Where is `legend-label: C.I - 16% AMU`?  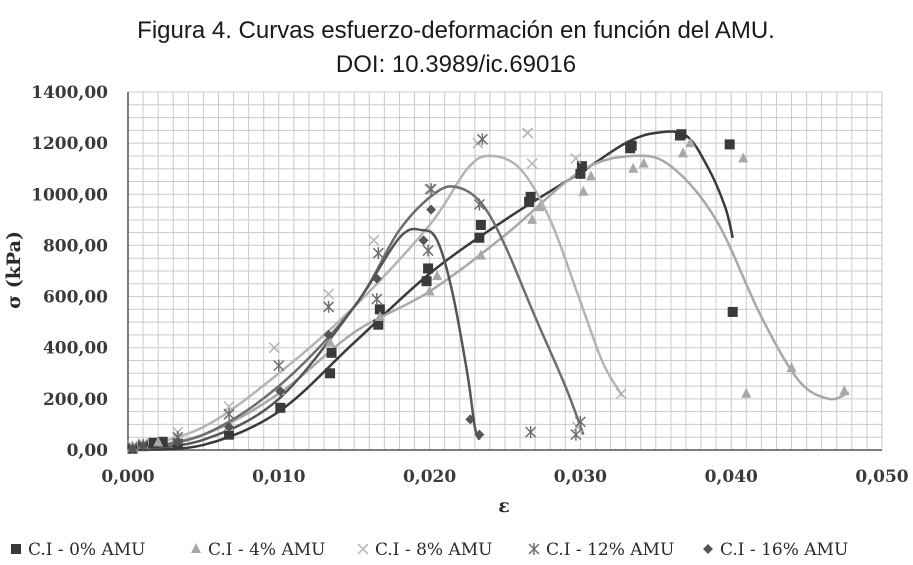
legend-label: C.I - 16% AMU is located at coordinates (784, 550).